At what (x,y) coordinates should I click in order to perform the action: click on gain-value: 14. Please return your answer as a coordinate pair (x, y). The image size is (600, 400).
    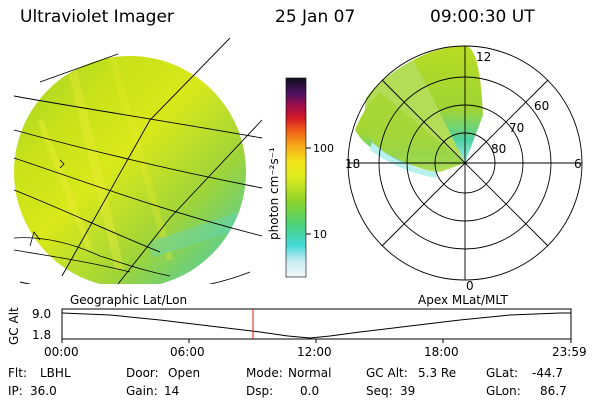
    Looking at the image, I should click on (171, 391).